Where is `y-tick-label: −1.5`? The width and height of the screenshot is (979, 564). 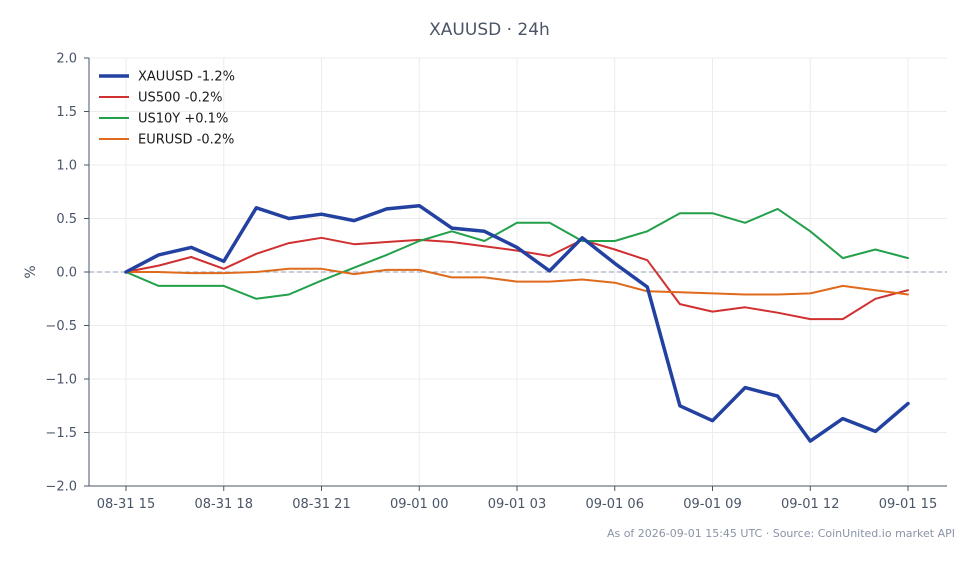 y-tick-label: −1.5 is located at coordinates (61, 433).